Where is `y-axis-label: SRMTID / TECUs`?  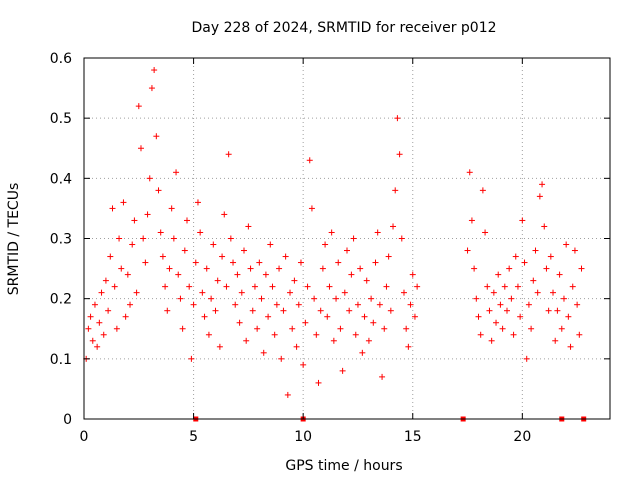
y-axis-label: SRMTID / TECUs is located at coordinates (14, 239).